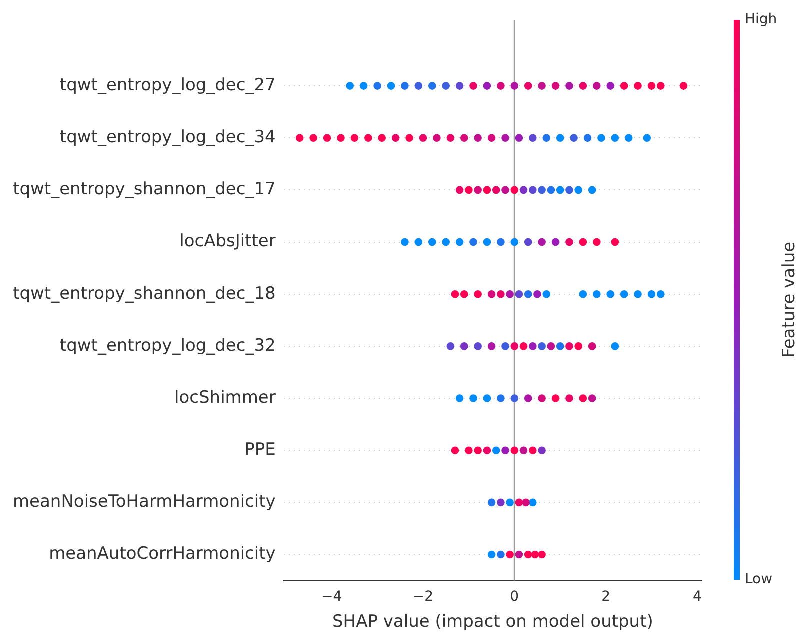 This screenshot has height=642, width=797. Describe the element at coordinates (493, 622) in the screenshot. I see `x-axis-title: SHAP value (impact on model output)` at that location.